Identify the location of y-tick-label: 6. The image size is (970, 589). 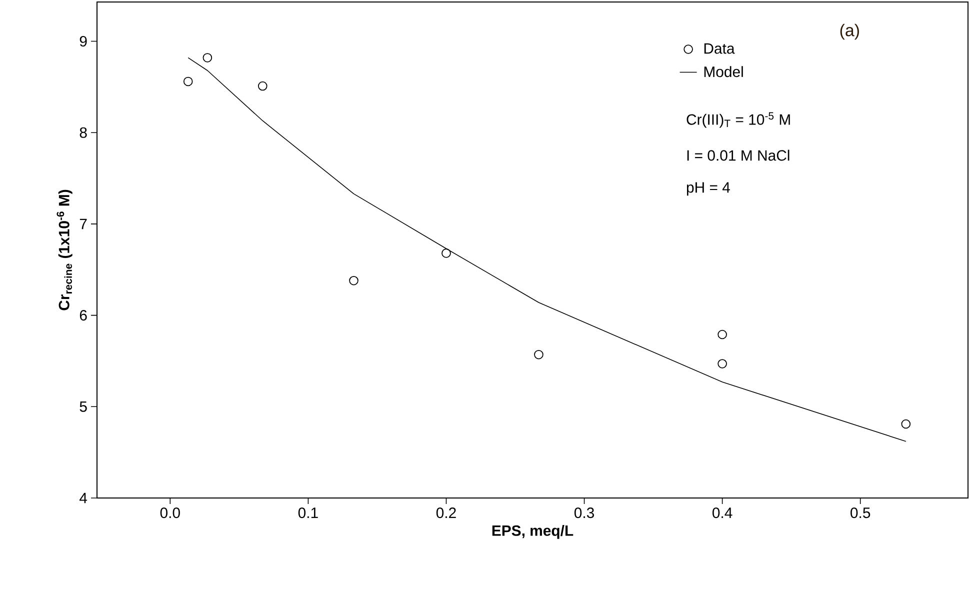
(83, 315).